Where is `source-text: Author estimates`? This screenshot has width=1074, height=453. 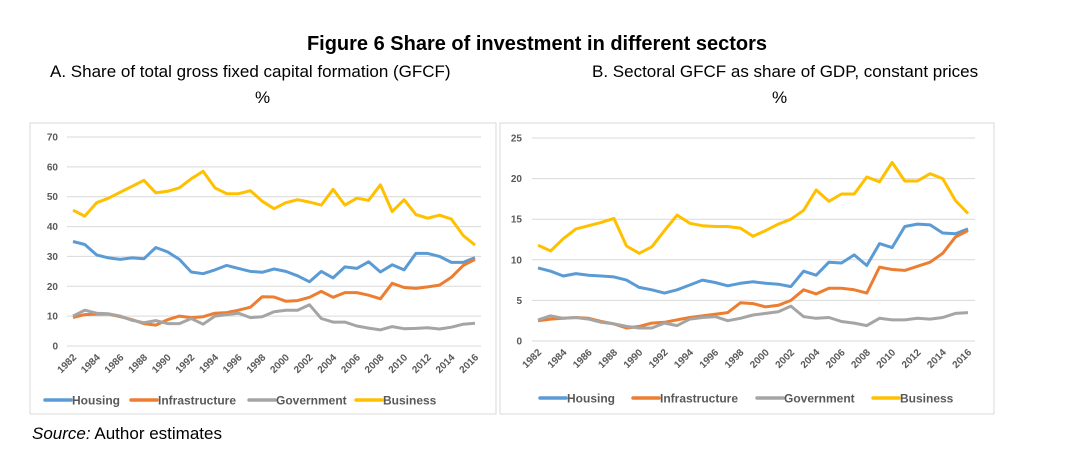
source-text: Author estimates is located at coordinates (158, 433).